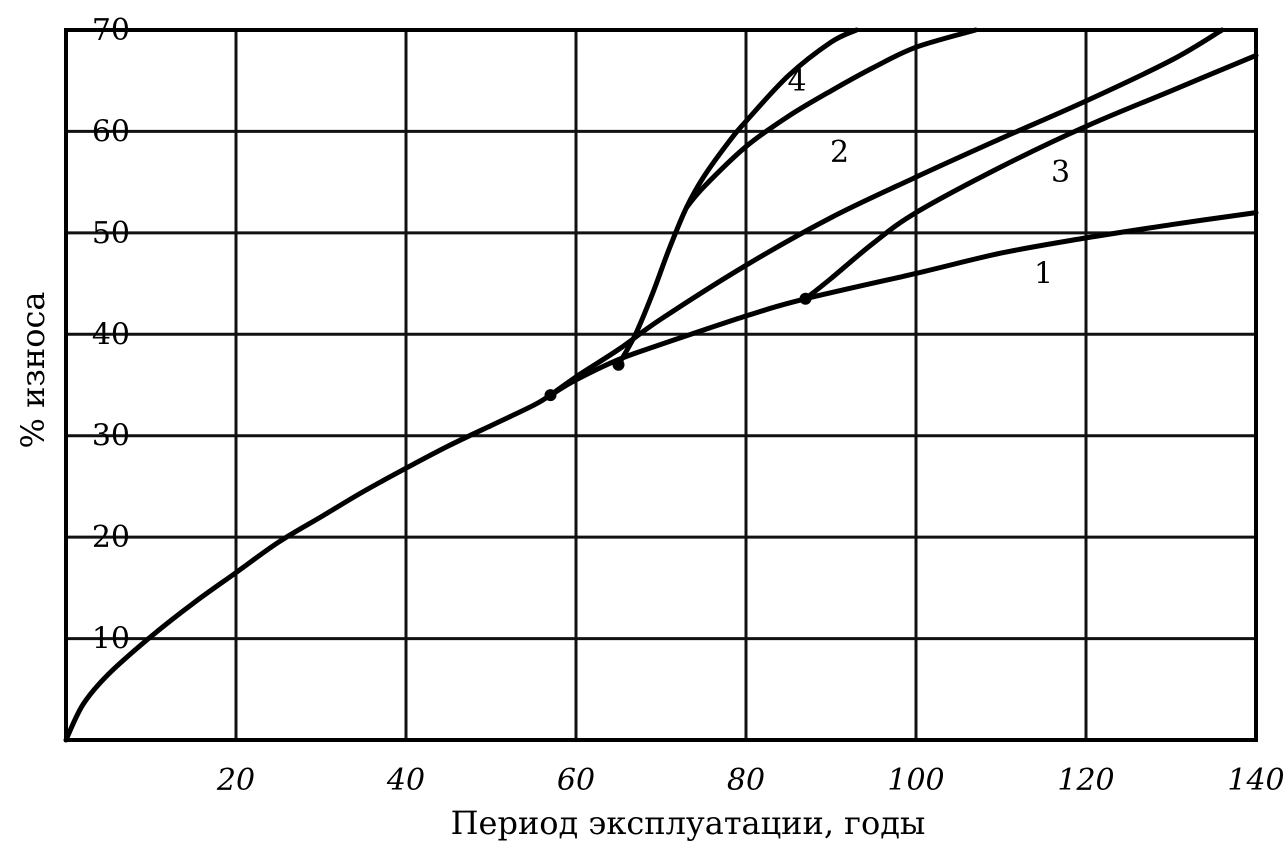  I want to click on curve-labels: 1 2 3 4, so click(928, 178).